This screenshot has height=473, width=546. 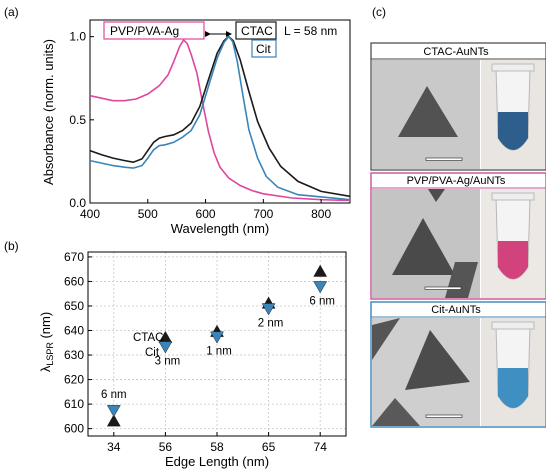 I want to click on card-title-ctac: CTAC-AuNTs, so click(x=456, y=52).